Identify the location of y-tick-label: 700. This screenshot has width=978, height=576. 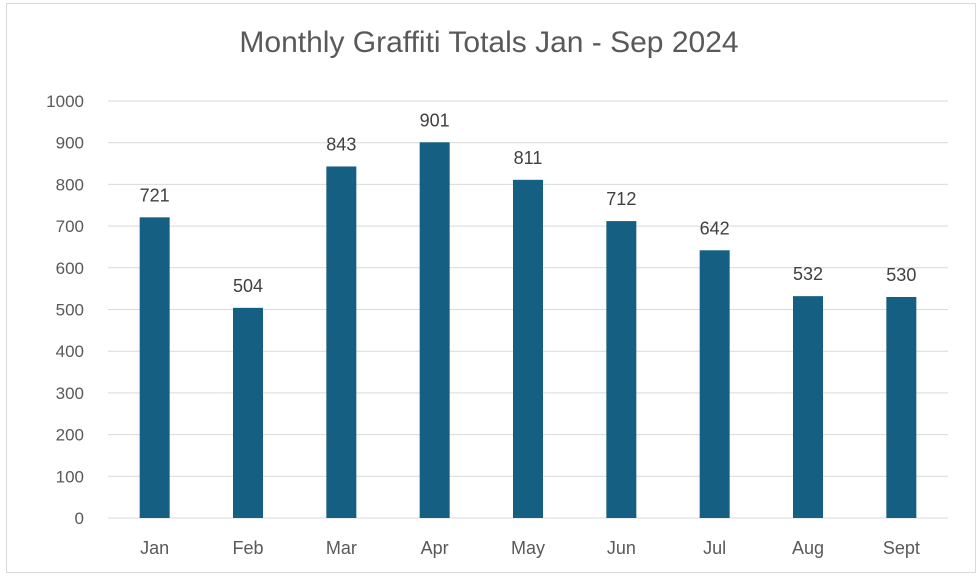
(70, 226).